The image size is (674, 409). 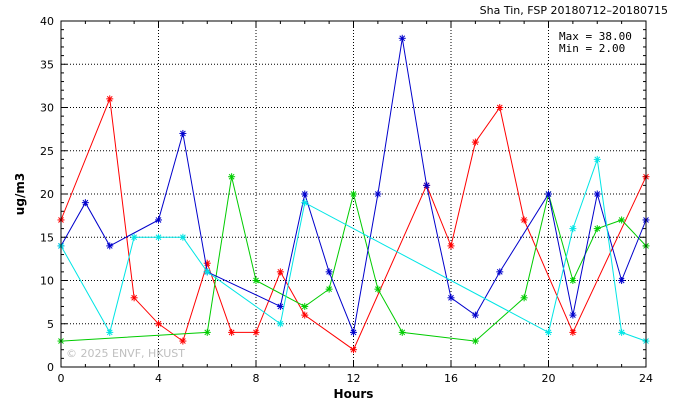 What do you see at coordinates (646, 378) in the screenshot?
I see `x-tick-label: 24` at bounding box center [646, 378].